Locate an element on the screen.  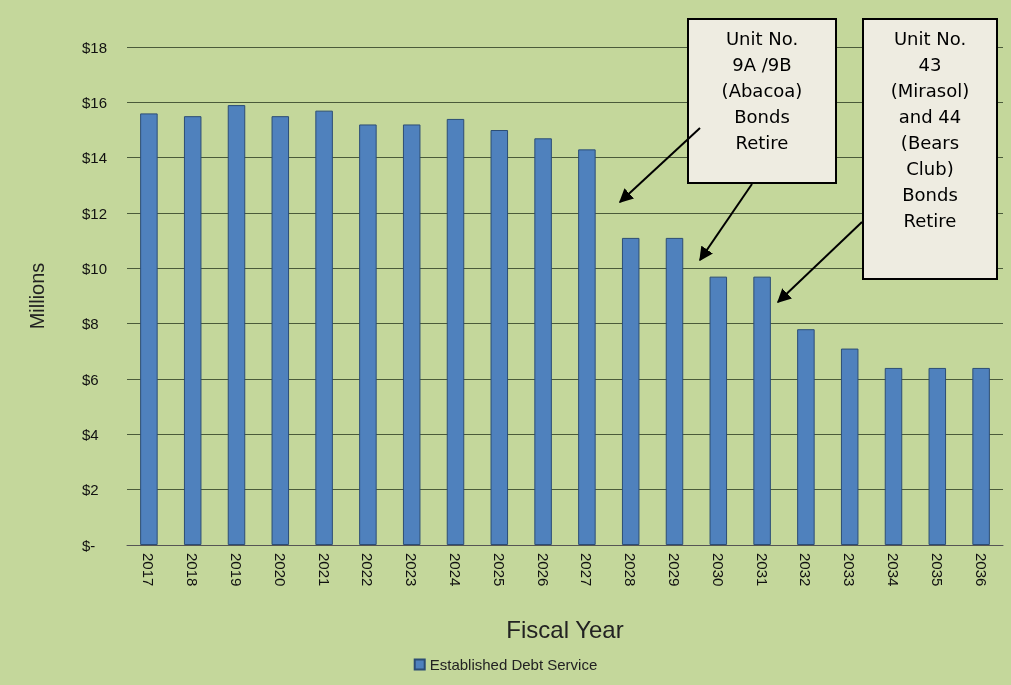
x-tick-label: 2026 is located at coordinates (543, 570).